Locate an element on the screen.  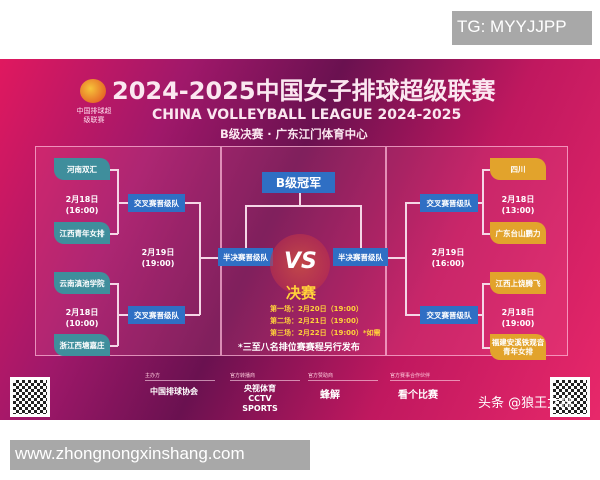
sponsor-role-2: 官方转播商 is located at coordinates (265, 376).